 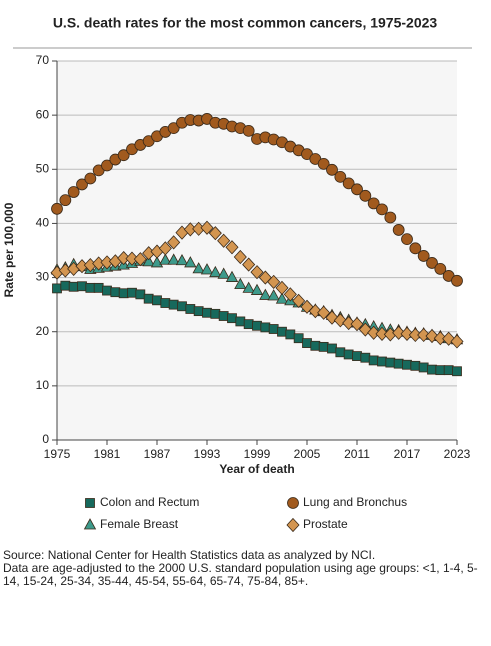 What do you see at coordinates (43, 331) in the screenshot?
I see `y-tick-label: 20` at bounding box center [43, 331].